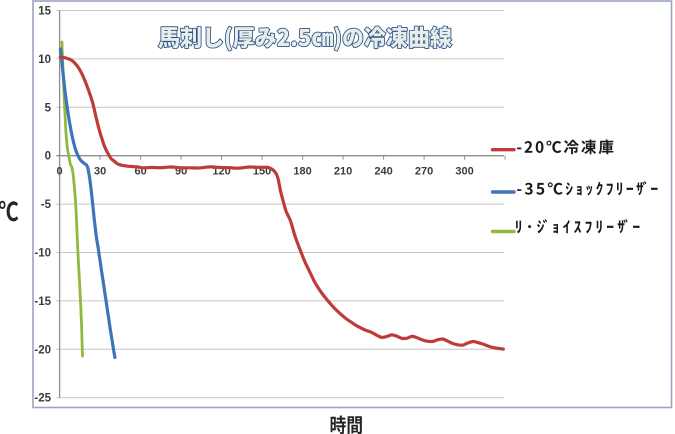  What do you see at coordinates (42, 350) in the screenshot?
I see `svg-text: -20` at bounding box center [42, 350].